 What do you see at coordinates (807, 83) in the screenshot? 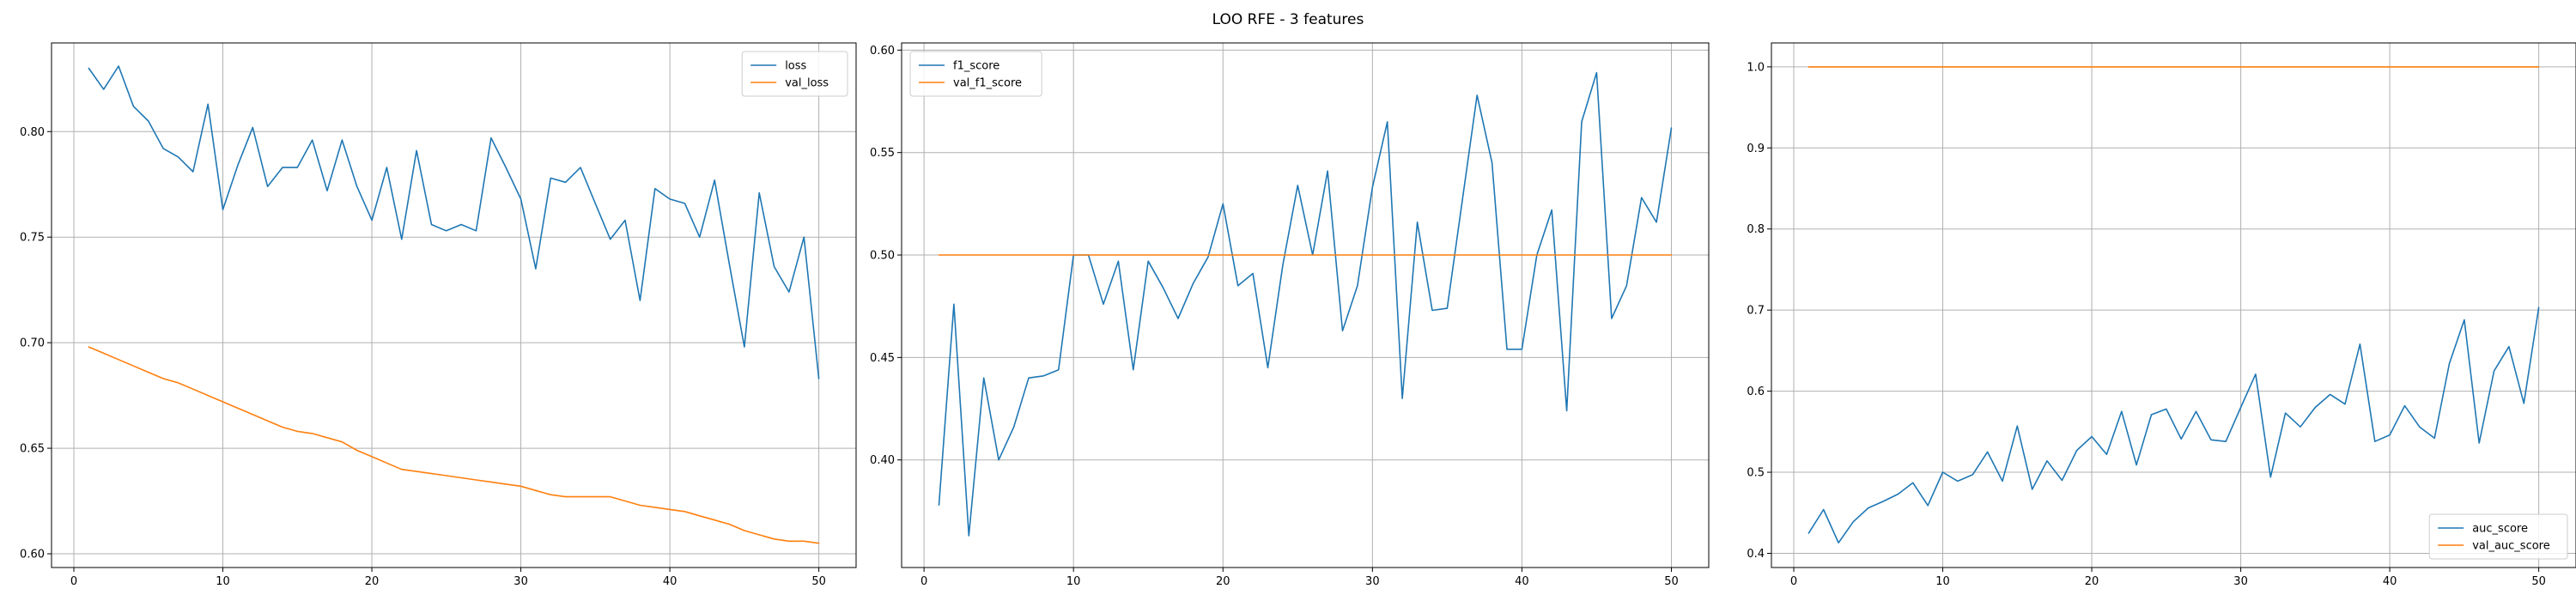
I see `legend-label-val-loss: val_loss` at bounding box center [807, 83].